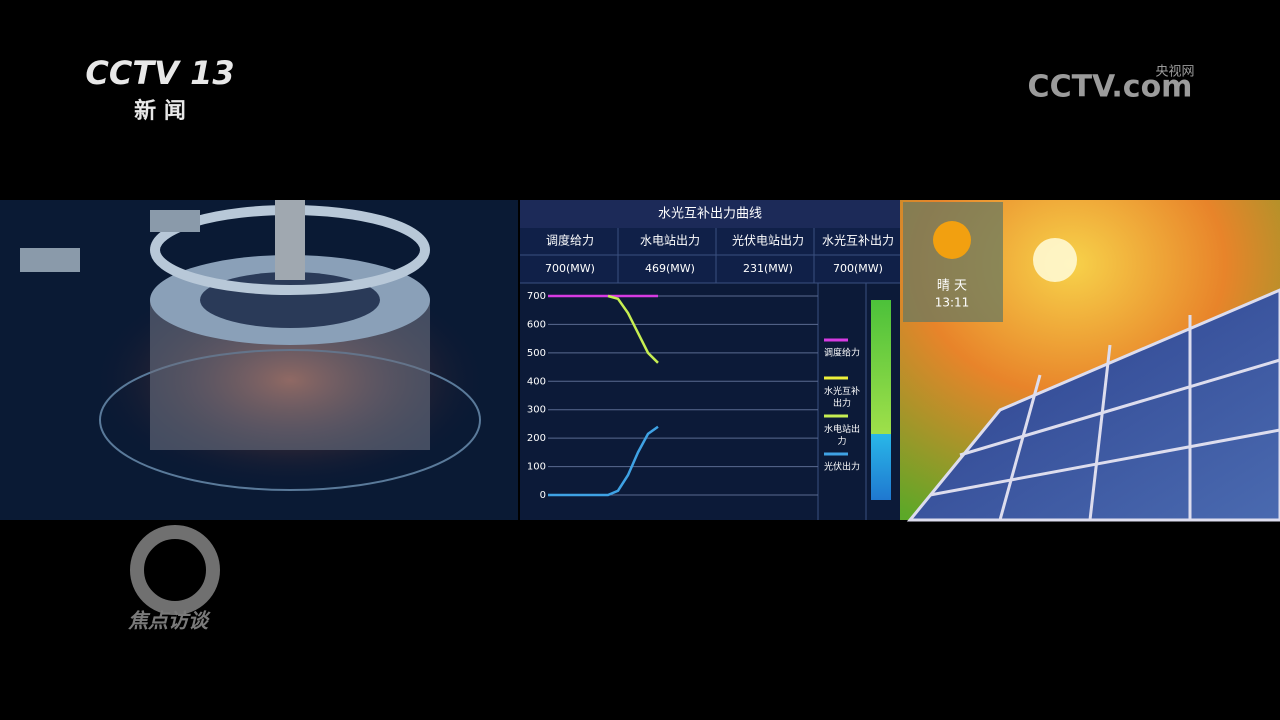  What do you see at coordinates (536, 324) in the screenshot?
I see `y-tick-label: 600` at bounding box center [536, 324].